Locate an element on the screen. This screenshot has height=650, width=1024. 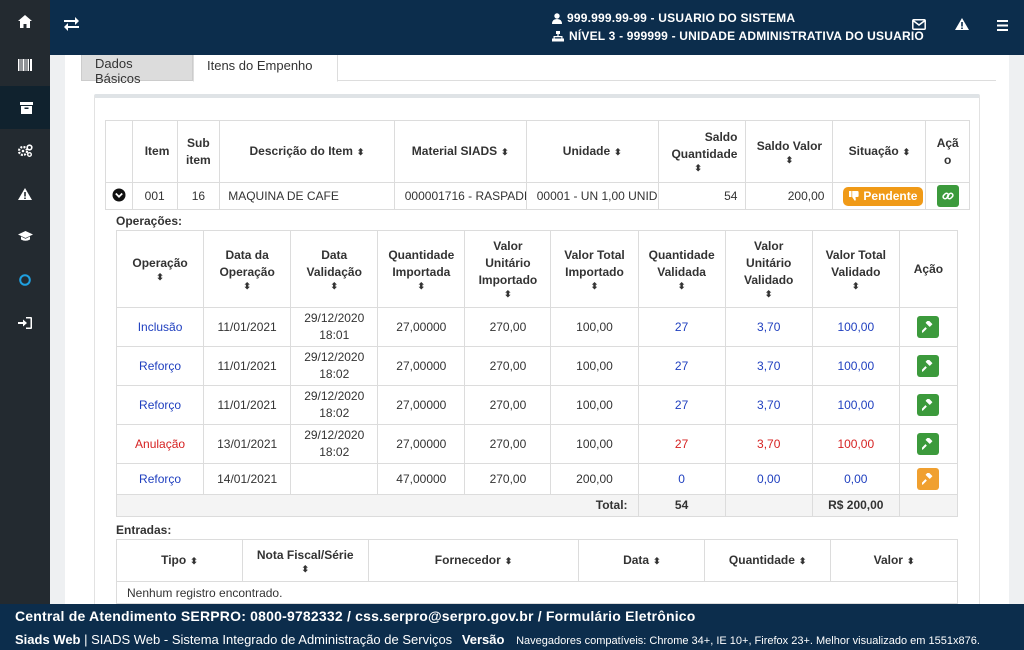
col-header-item: Item is located at coordinates (154, 151).